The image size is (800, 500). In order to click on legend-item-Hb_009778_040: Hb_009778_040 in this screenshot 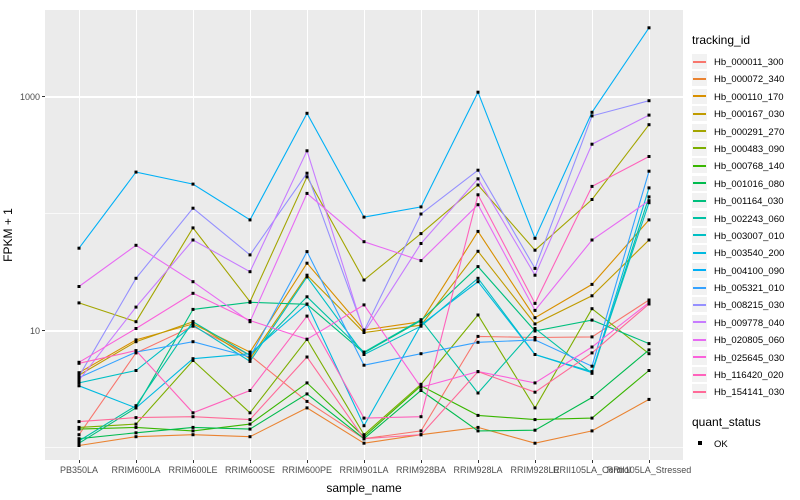, I will do `click(745, 322)`.